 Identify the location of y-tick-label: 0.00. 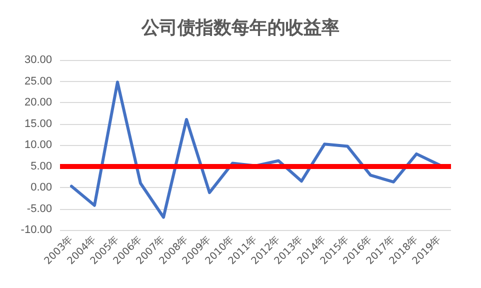
(41, 188).